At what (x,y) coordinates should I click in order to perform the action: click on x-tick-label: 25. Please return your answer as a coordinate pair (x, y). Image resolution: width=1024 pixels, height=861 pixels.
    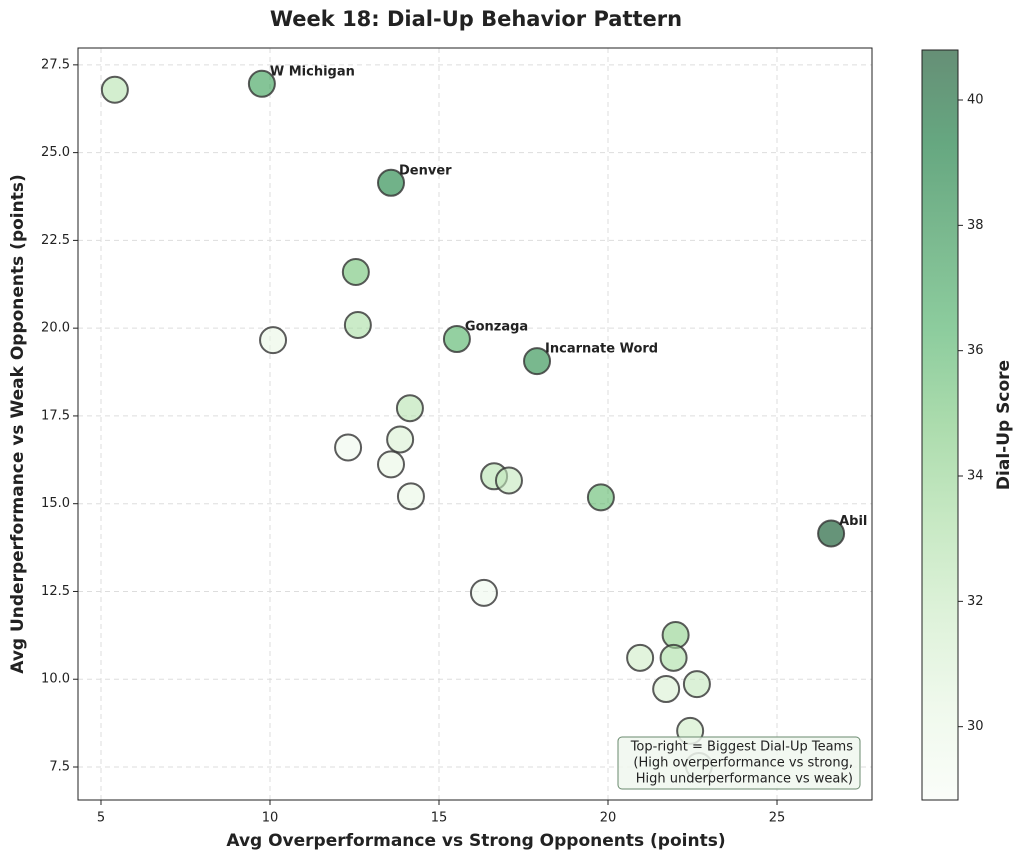
    Looking at the image, I should click on (777, 818).